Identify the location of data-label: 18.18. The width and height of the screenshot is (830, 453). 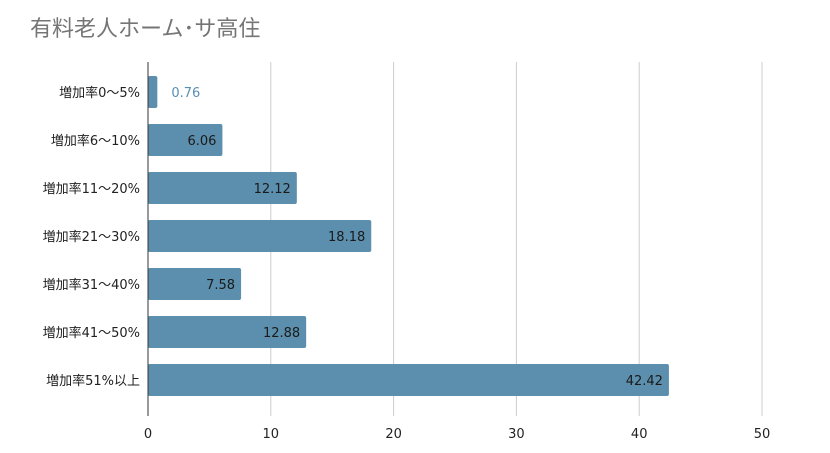
(346, 237).